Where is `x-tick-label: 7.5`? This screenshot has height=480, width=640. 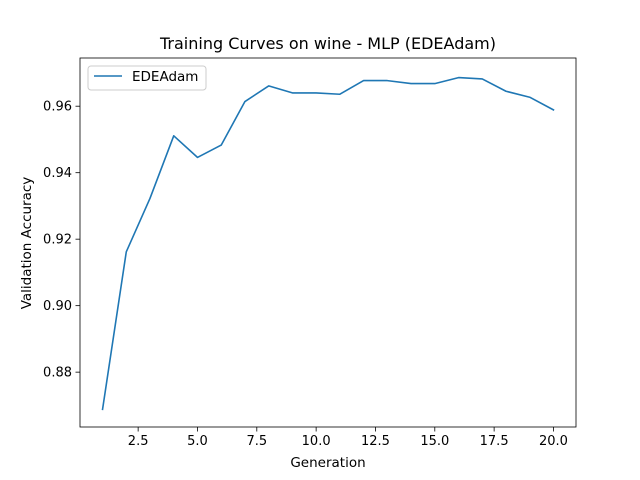
x-tick-label: 7.5 is located at coordinates (256, 441).